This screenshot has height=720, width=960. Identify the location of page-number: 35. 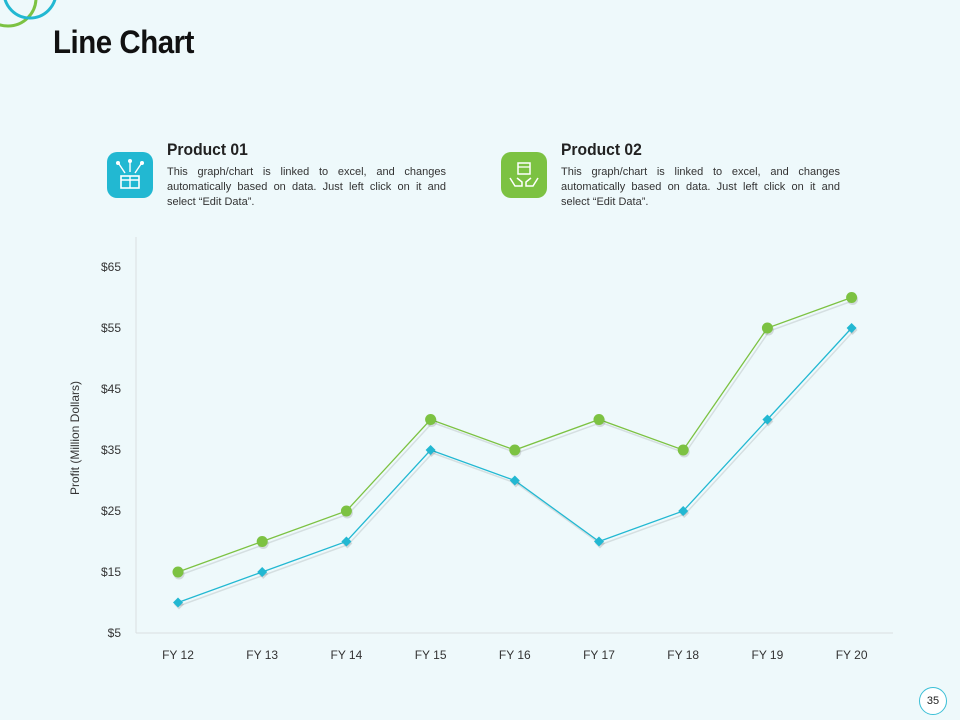
(933, 701).